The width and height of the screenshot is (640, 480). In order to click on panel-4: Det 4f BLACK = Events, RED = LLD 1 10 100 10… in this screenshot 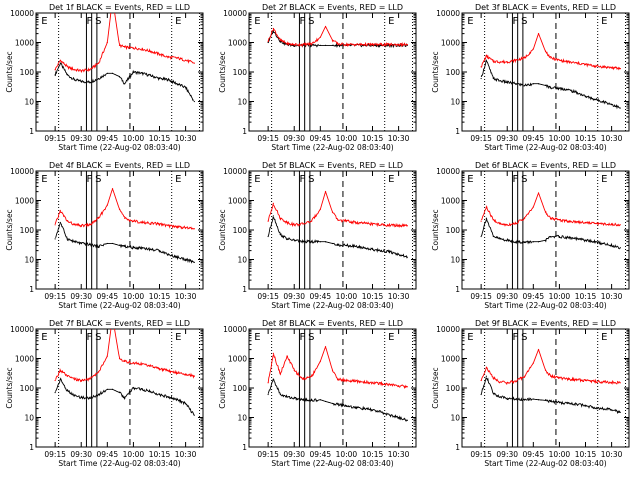, I will do `click(104, 235)`.